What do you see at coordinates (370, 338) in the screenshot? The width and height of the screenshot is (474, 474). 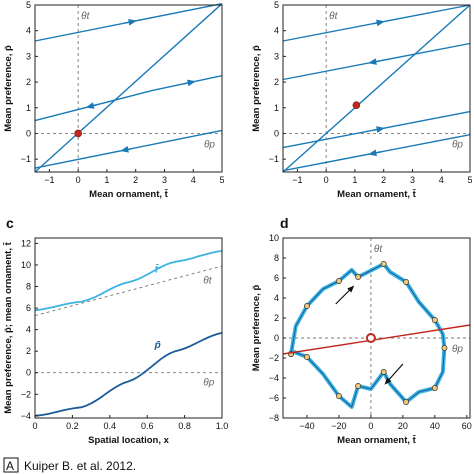 I see `unstable-equilibrium` at bounding box center [370, 338].